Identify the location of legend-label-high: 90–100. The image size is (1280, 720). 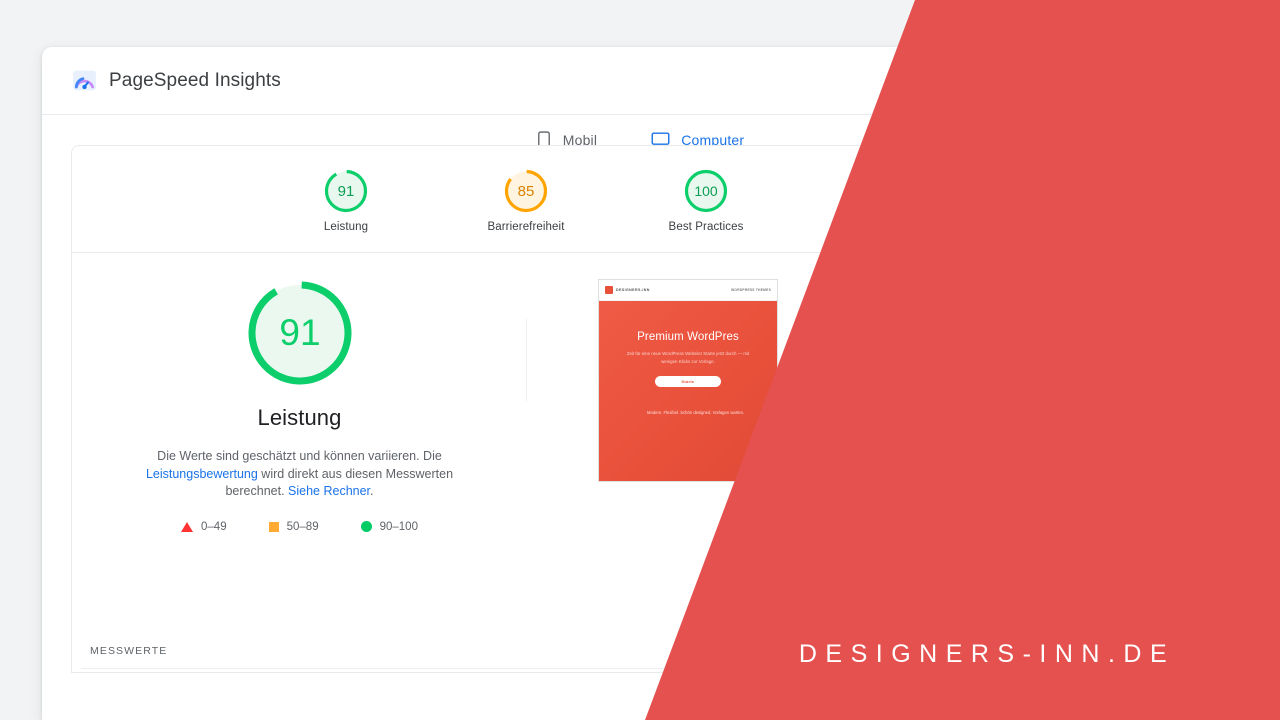
(398, 526).